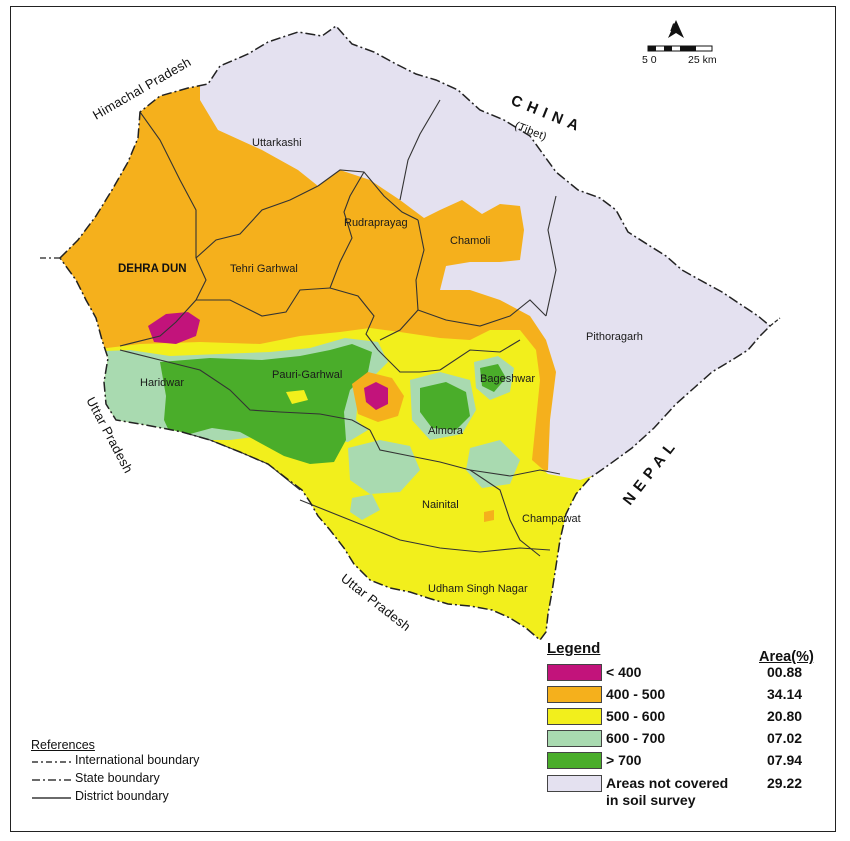  I want to click on reference-label: District boundary, so click(122, 796).